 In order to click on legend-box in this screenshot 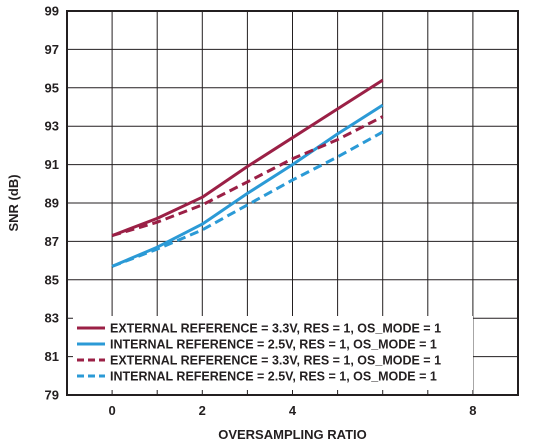, I will do `click(273, 353)`.